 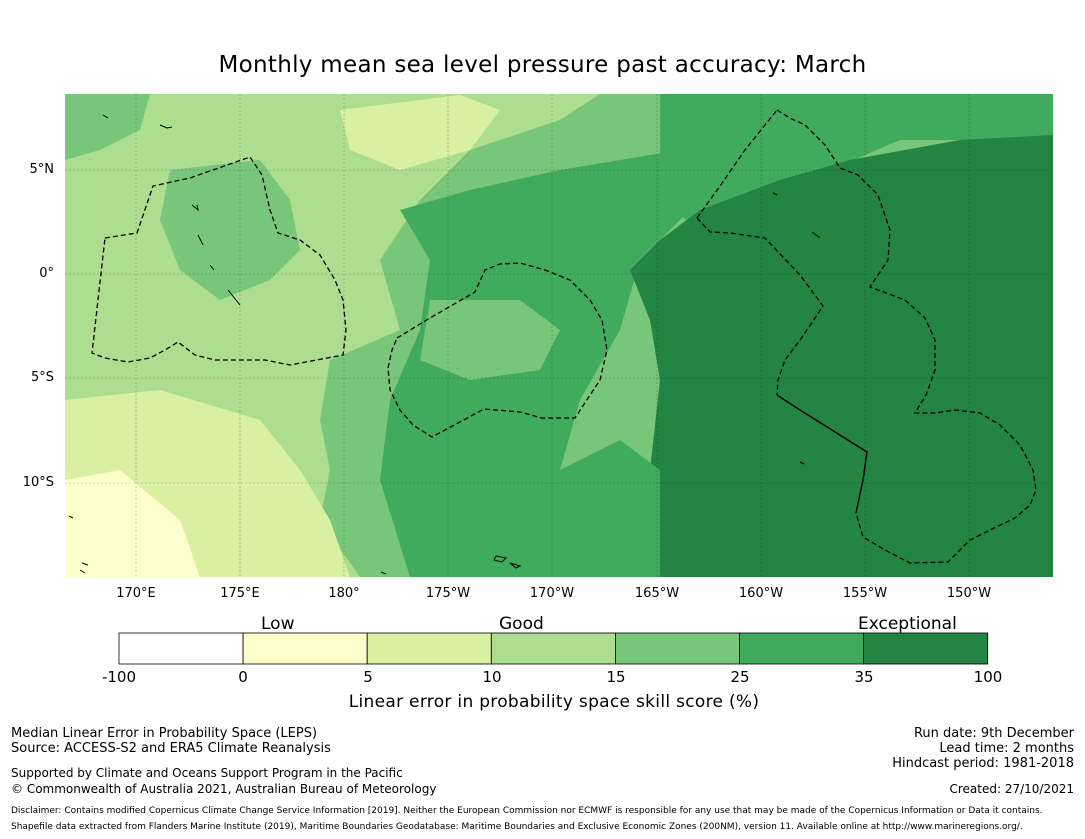 I want to click on colorbar-tick: -100, so click(x=119, y=677).